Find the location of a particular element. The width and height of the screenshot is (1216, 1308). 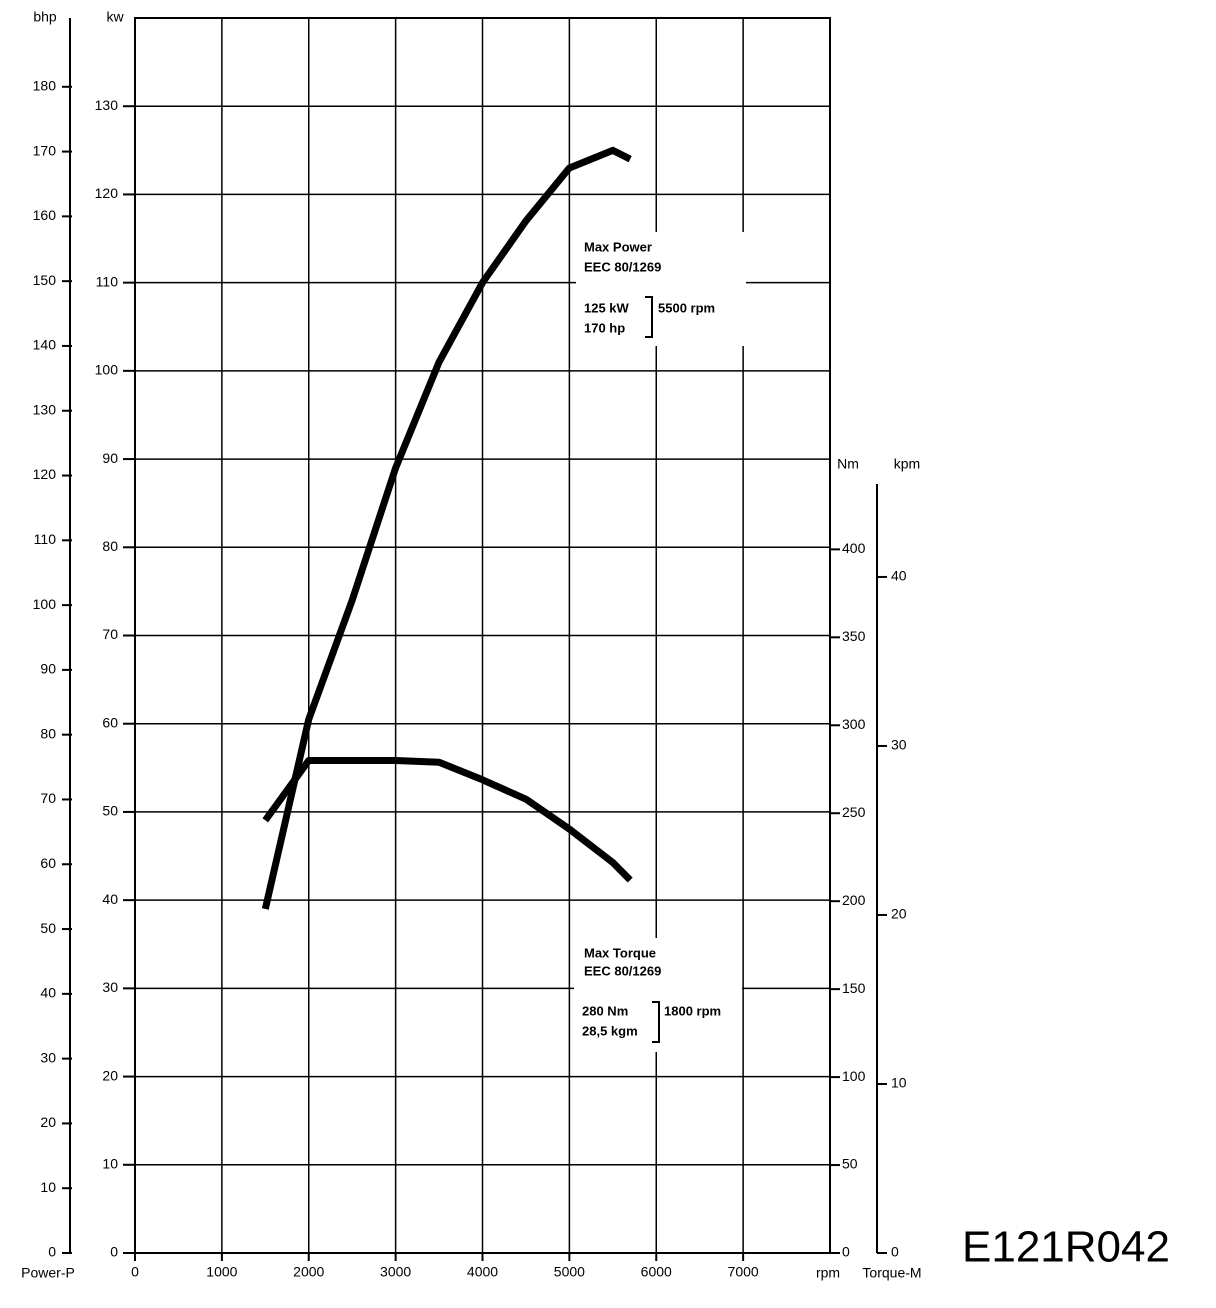

y-tick-label: 30 is located at coordinates (110, 987).